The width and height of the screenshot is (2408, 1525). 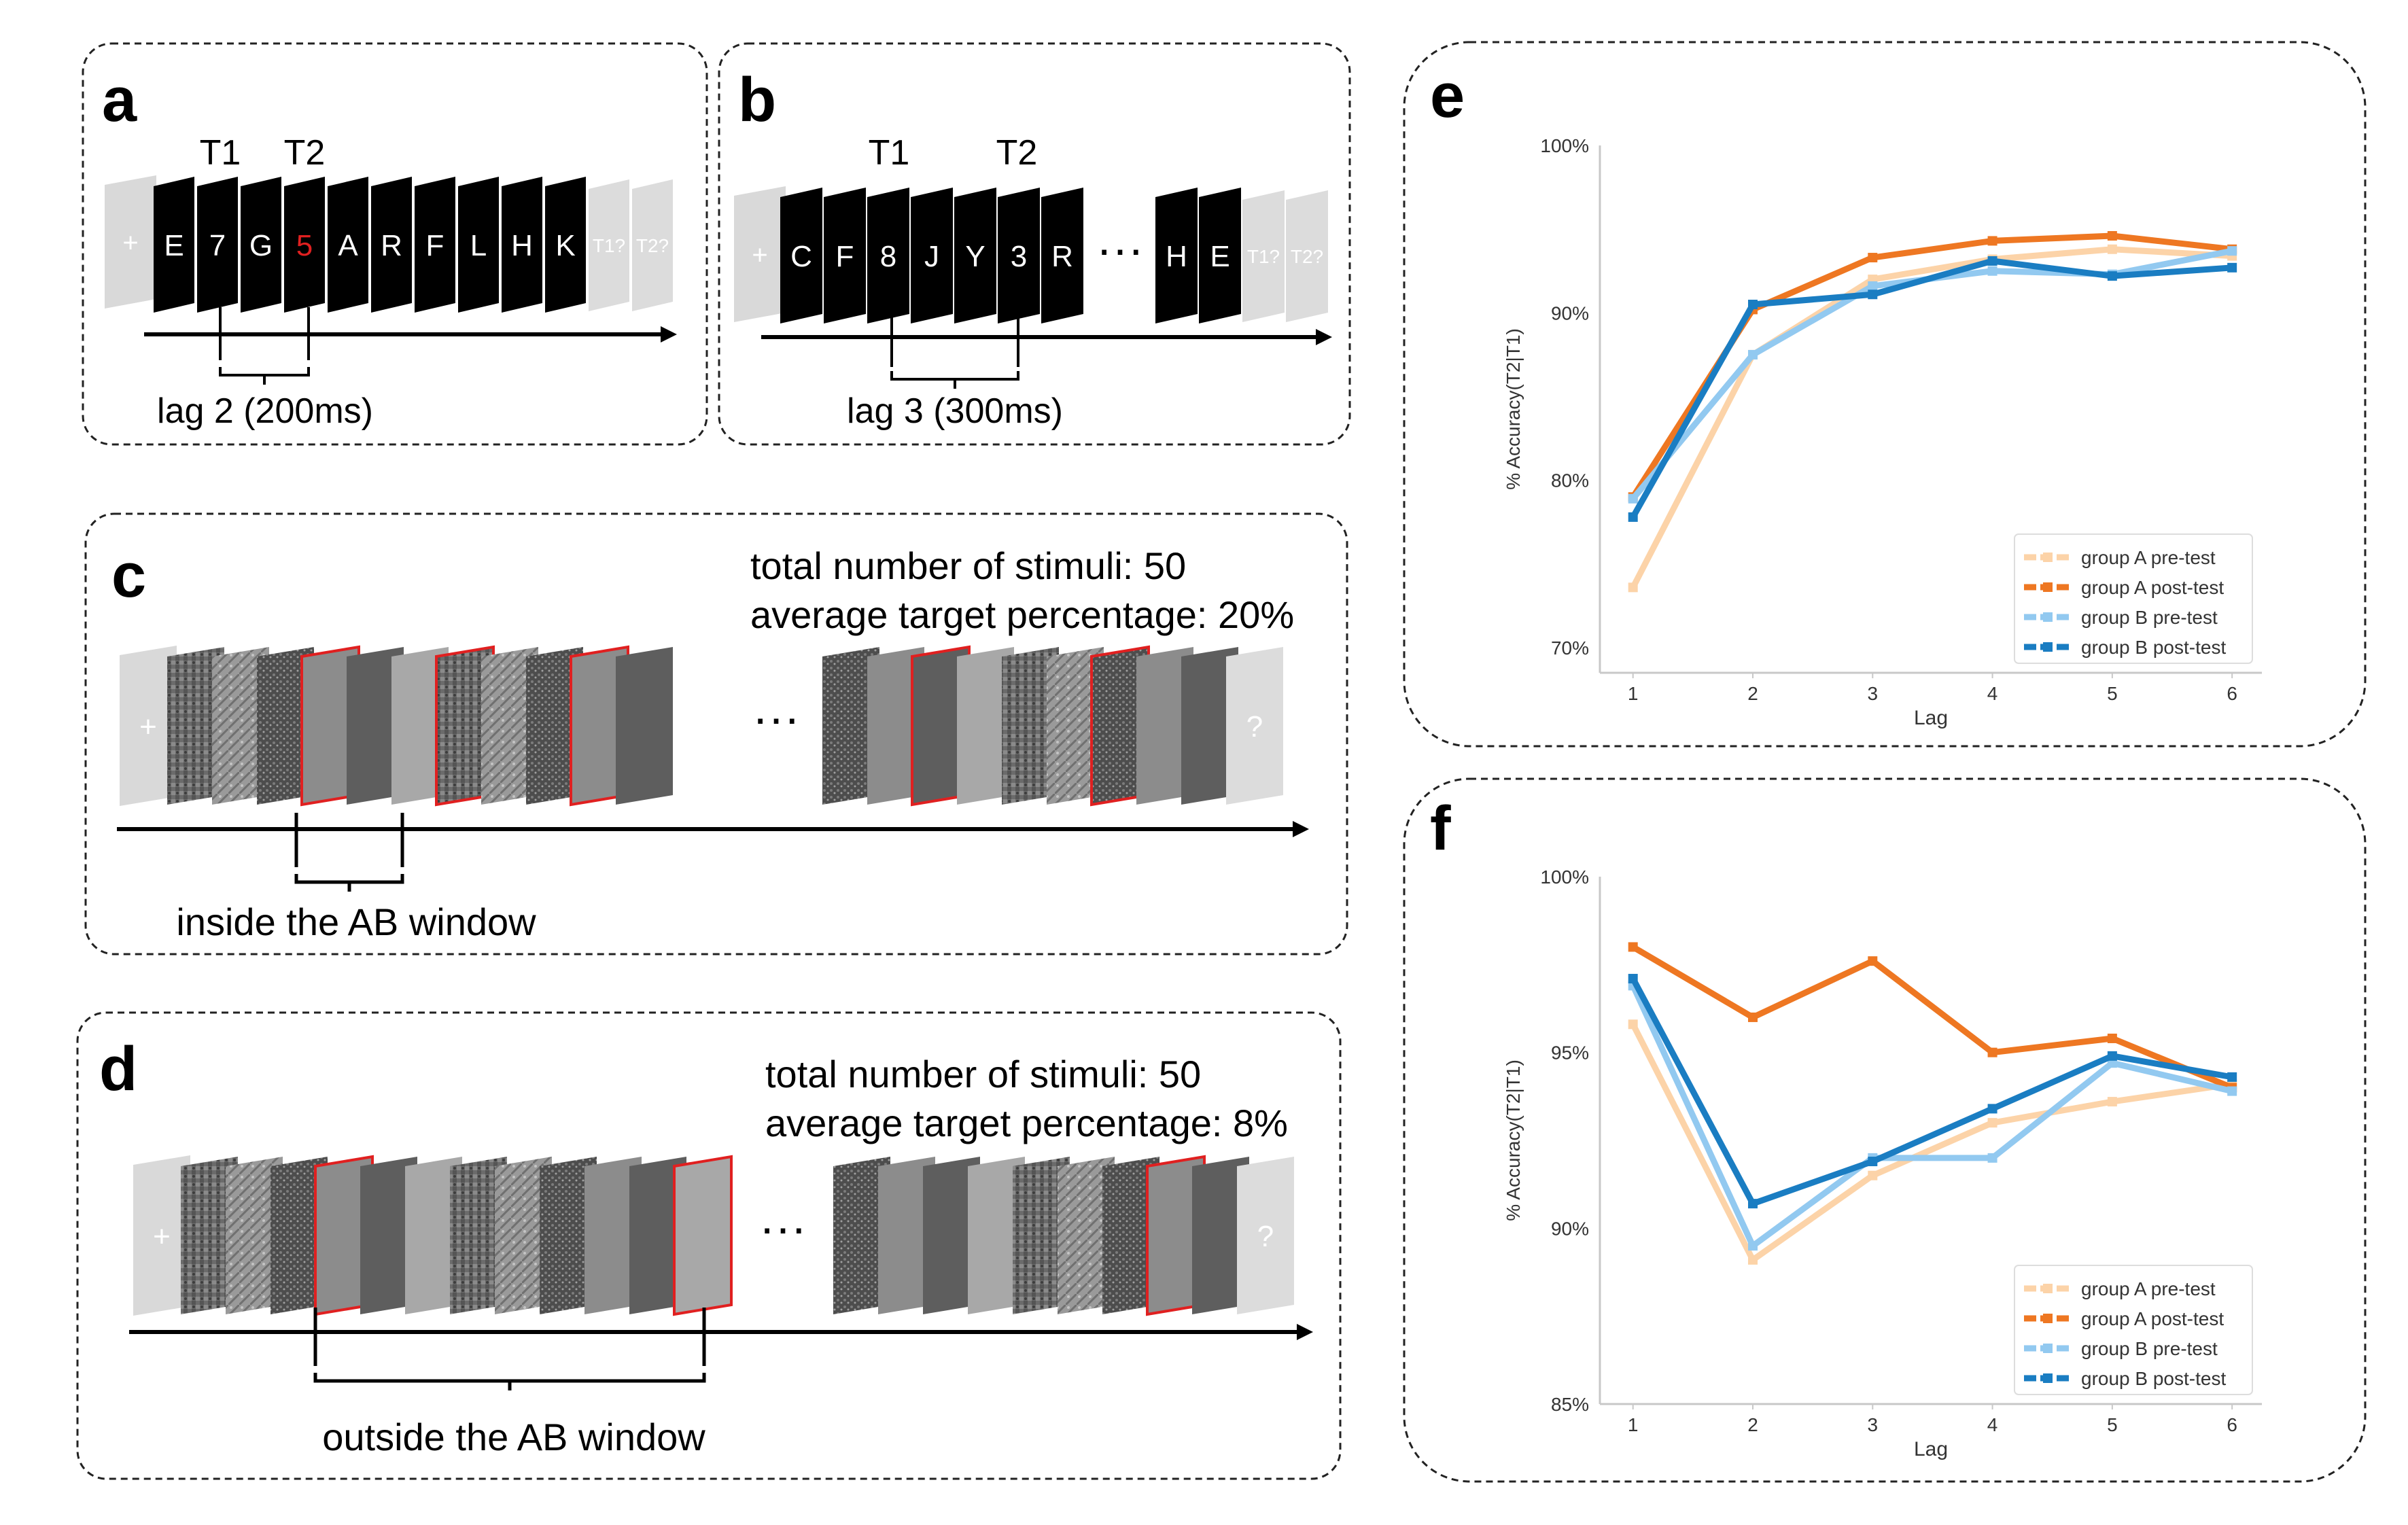 I want to click on panel-b-arrowhead, so click(x=1324, y=337).